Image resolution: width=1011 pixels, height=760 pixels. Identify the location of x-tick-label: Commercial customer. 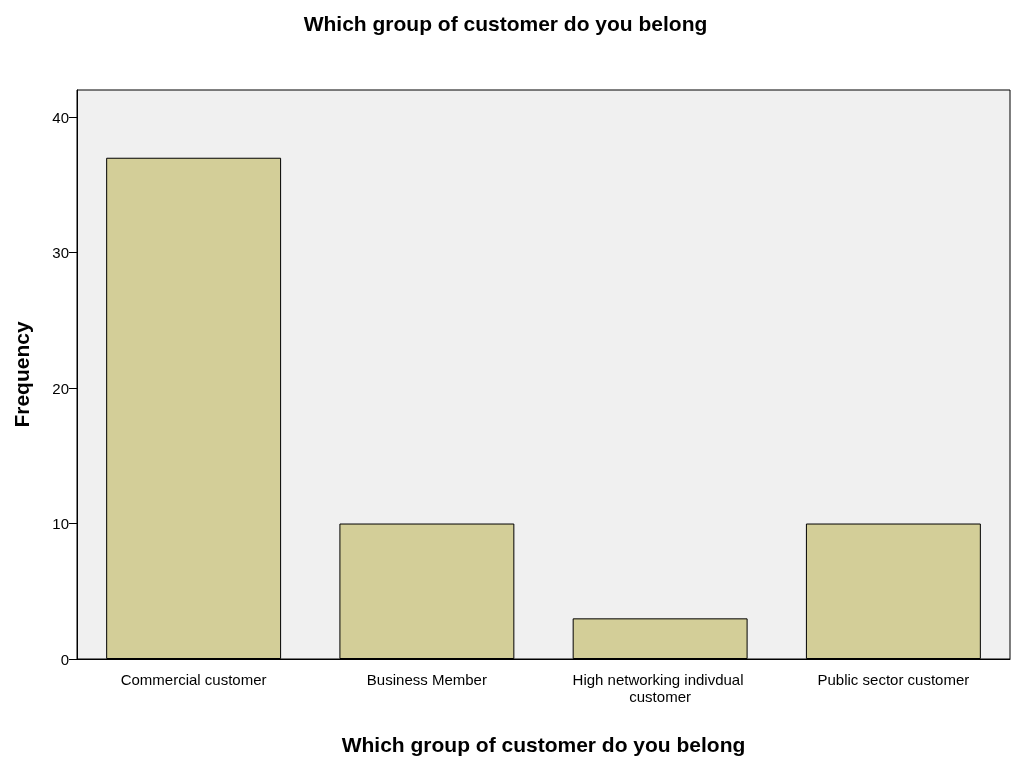
(193, 679).